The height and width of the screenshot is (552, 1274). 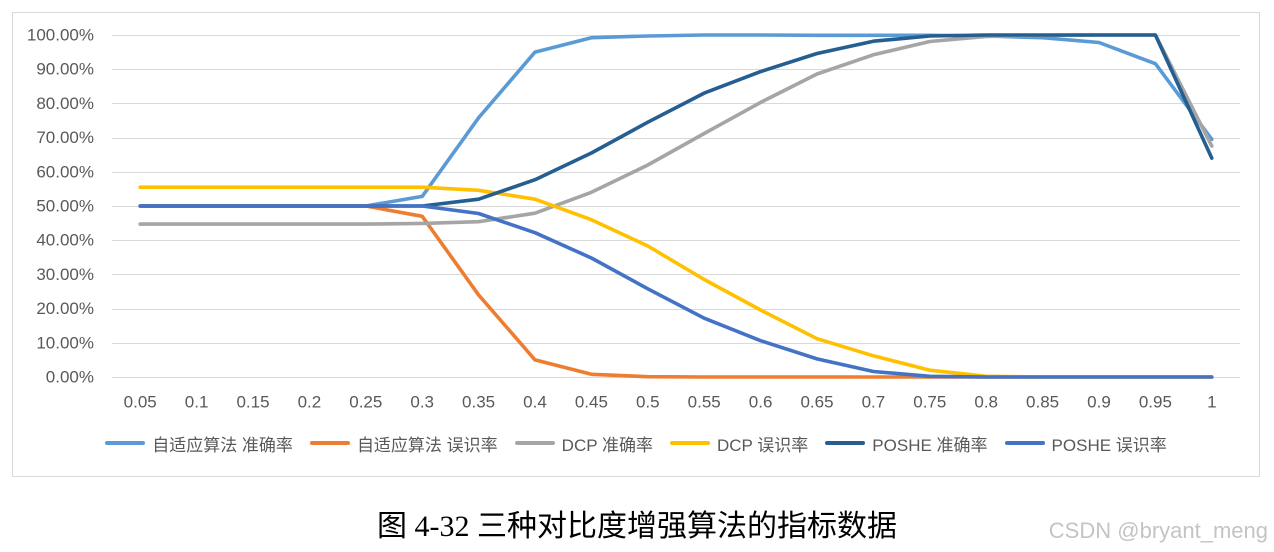 I want to click on watermark: CSDN @bryant_meng, so click(x=1158, y=530).